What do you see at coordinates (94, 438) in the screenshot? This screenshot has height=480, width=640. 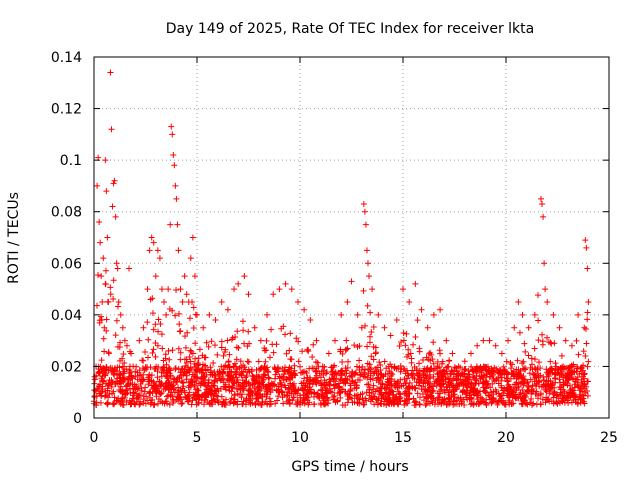 I see `x-tick-label: 0` at bounding box center [94, 438].